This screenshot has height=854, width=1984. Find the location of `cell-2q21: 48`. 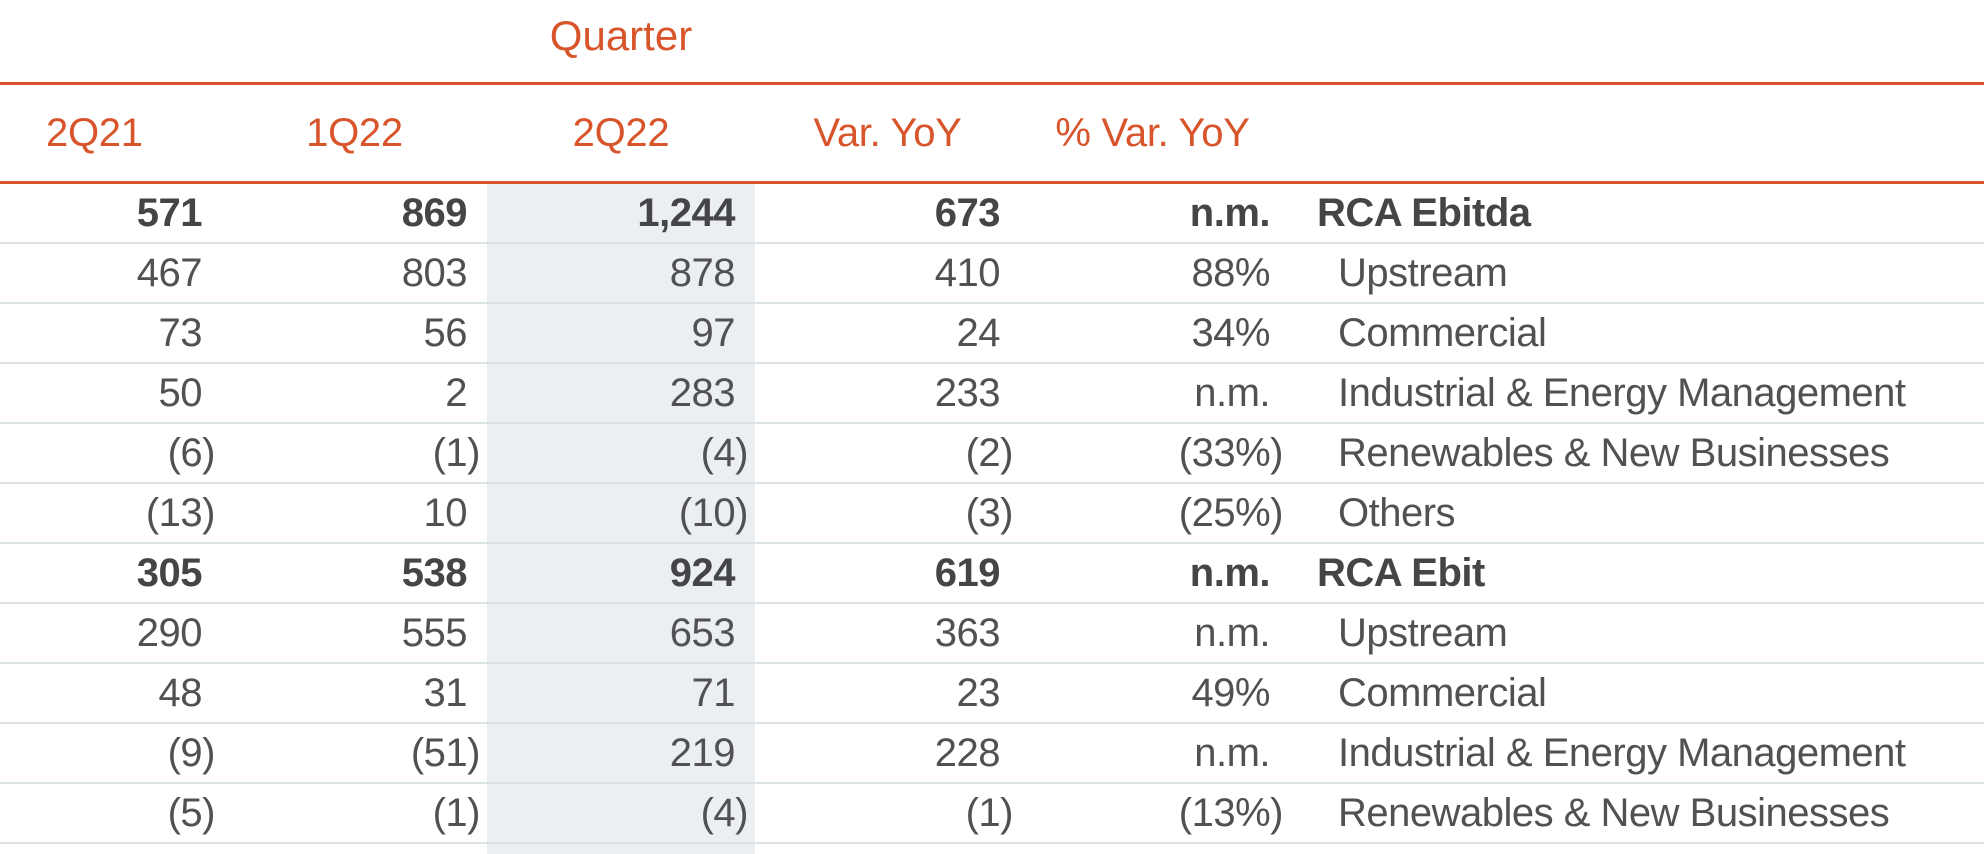

cell-2q21: 48 is located at coordinates (180, 692).